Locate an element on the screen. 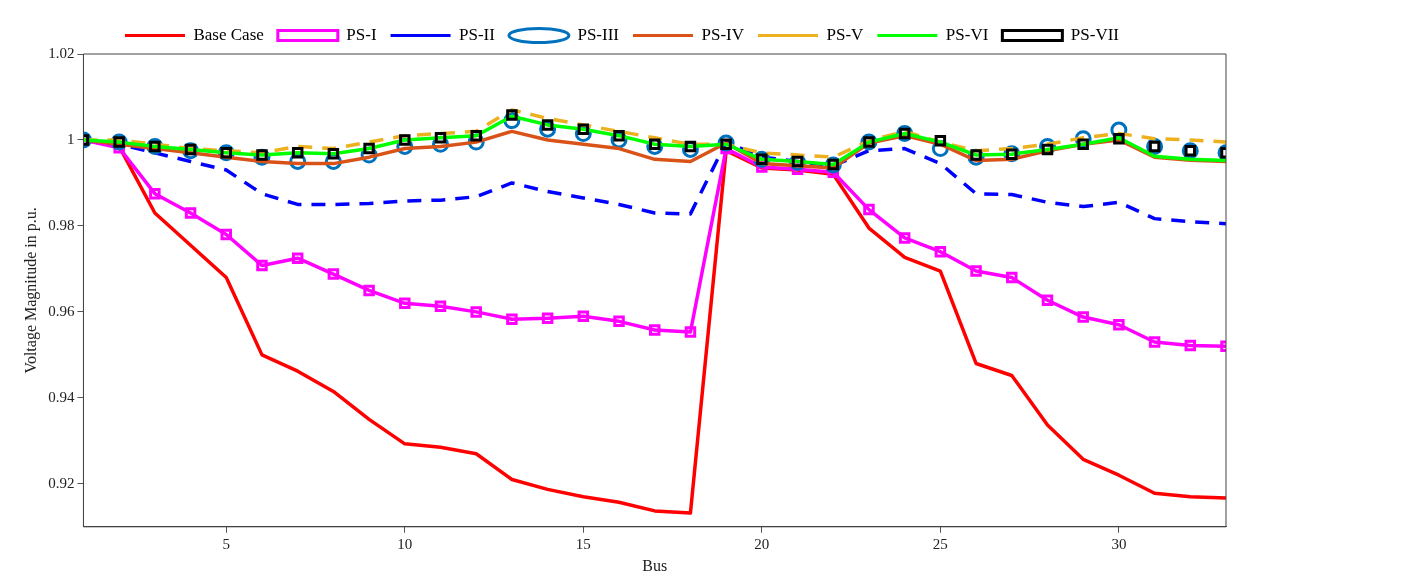  x-tick-label: 15 is located at coordinates (583, 543).